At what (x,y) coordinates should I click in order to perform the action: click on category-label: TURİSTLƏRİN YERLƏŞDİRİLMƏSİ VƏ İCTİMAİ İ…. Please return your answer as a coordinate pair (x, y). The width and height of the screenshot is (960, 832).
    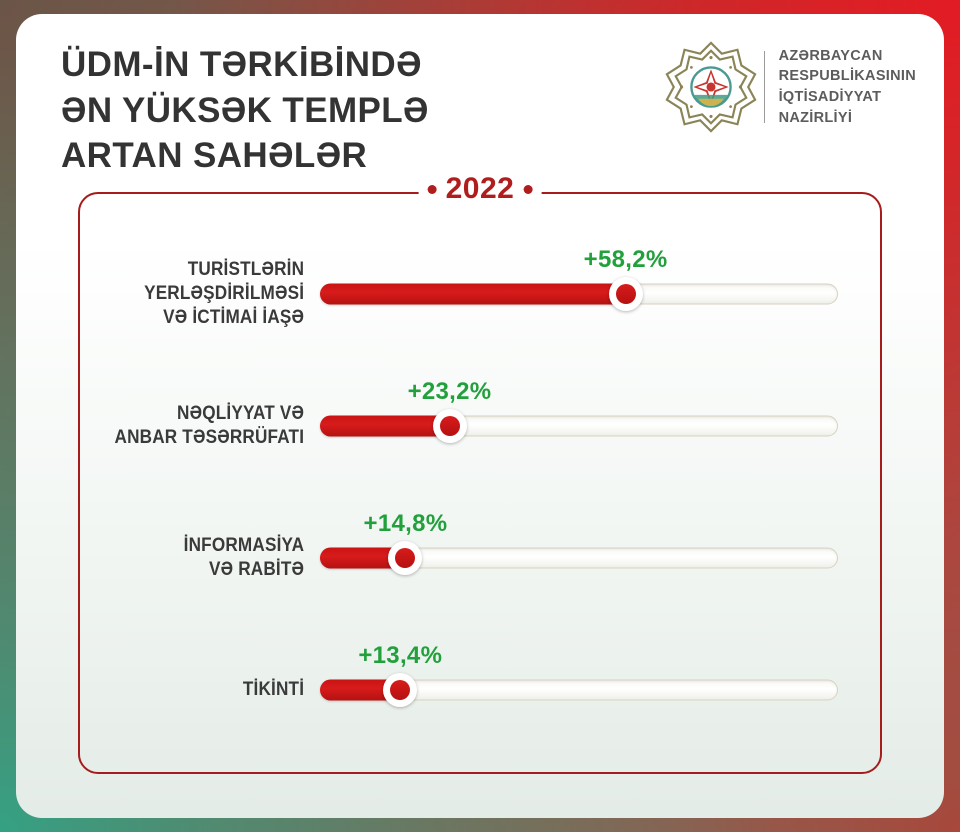
    Looking at the image, I should click on (224, 293).